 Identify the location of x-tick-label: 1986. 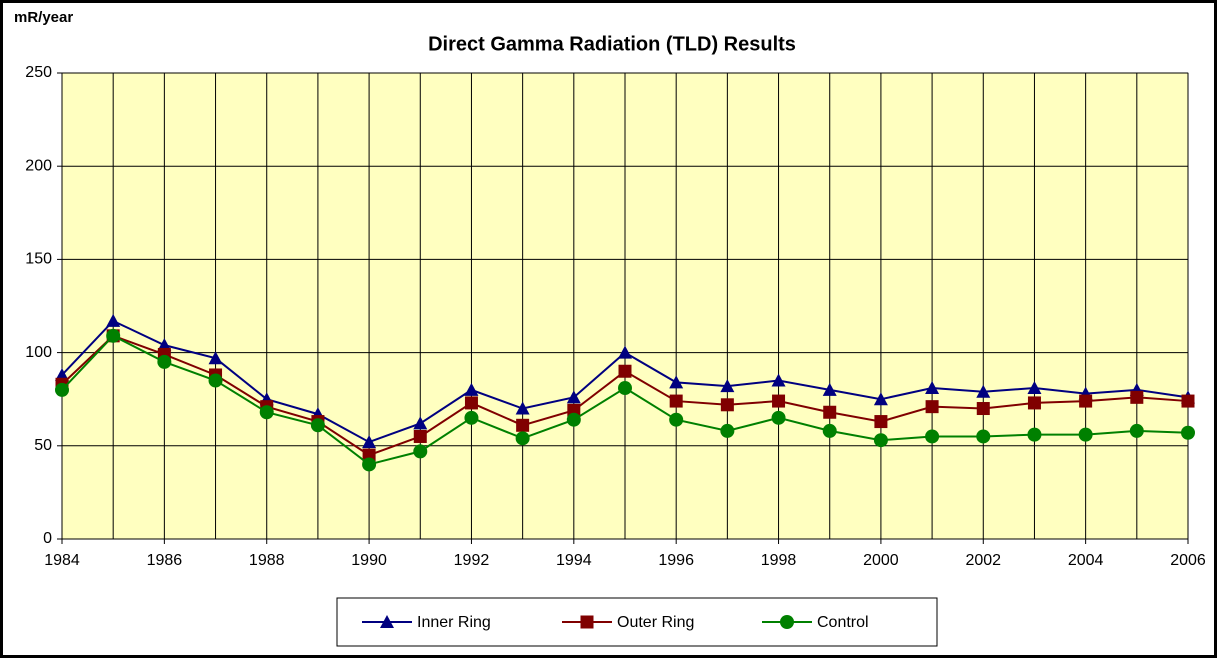
(165, 560).